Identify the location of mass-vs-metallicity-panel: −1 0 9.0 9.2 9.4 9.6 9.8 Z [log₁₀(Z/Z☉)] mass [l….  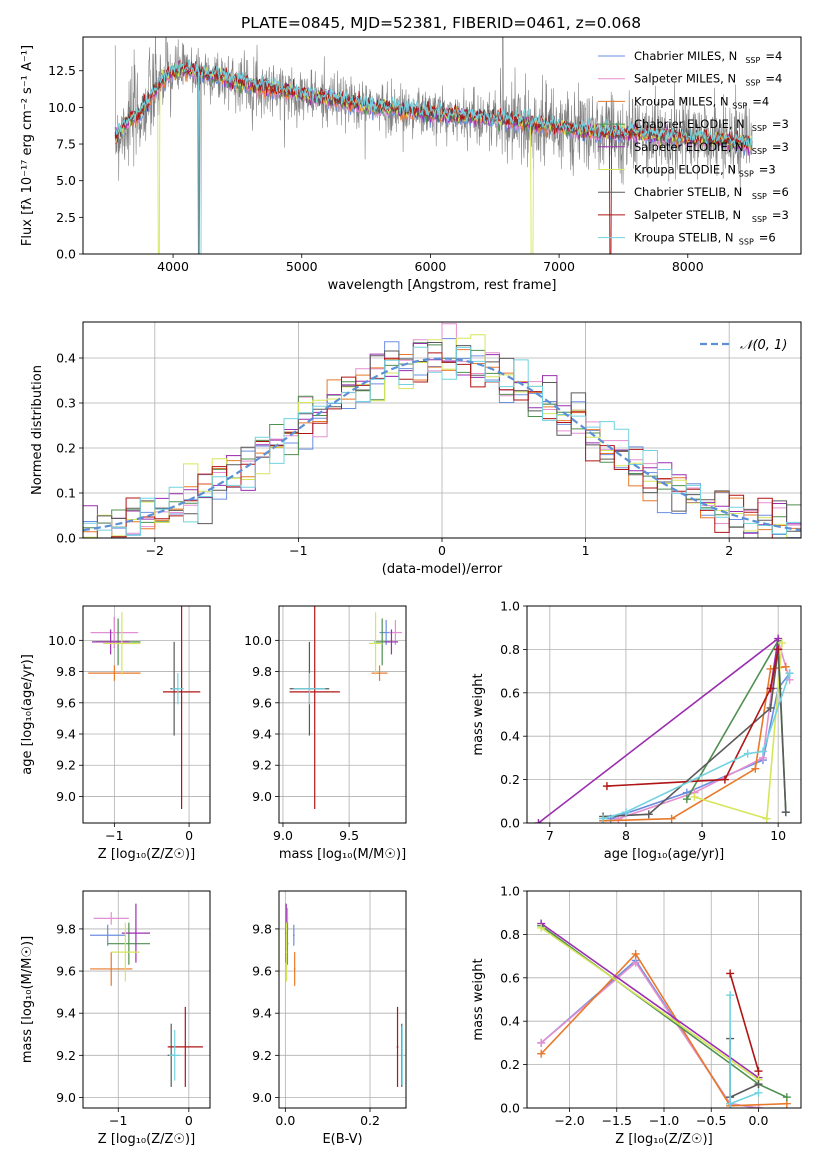
(115, 1018).